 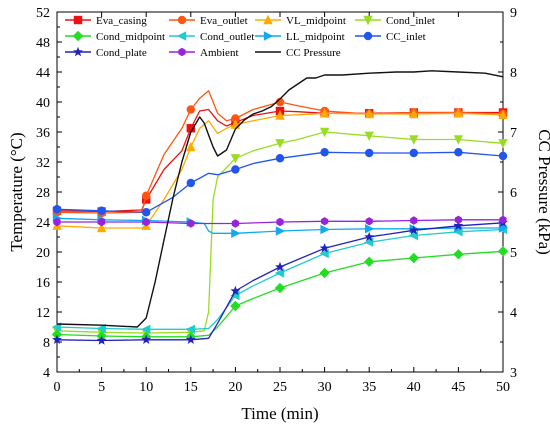 I want to click on y-left-tick-label: 48, so click(x=43, y=43).